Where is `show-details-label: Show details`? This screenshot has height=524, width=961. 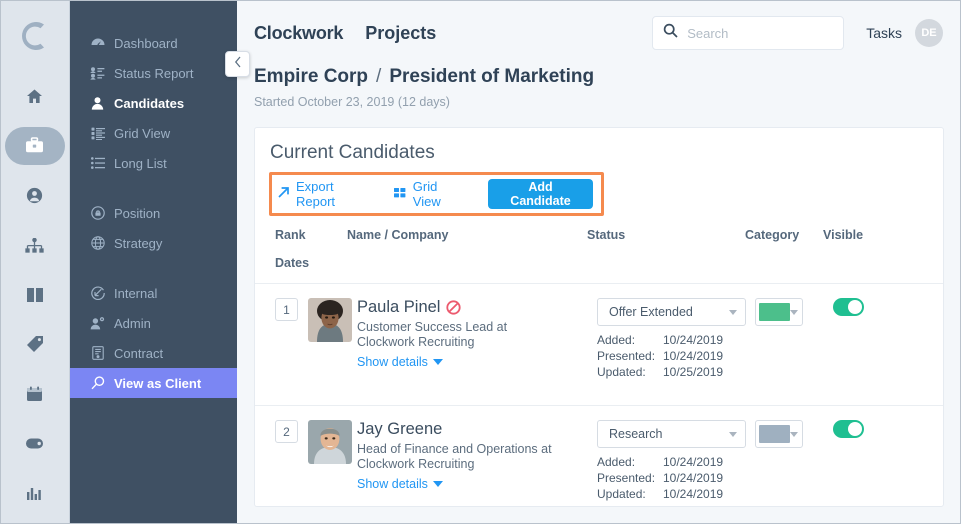
show-details-label: Show details is located at coordinates (392, 484).